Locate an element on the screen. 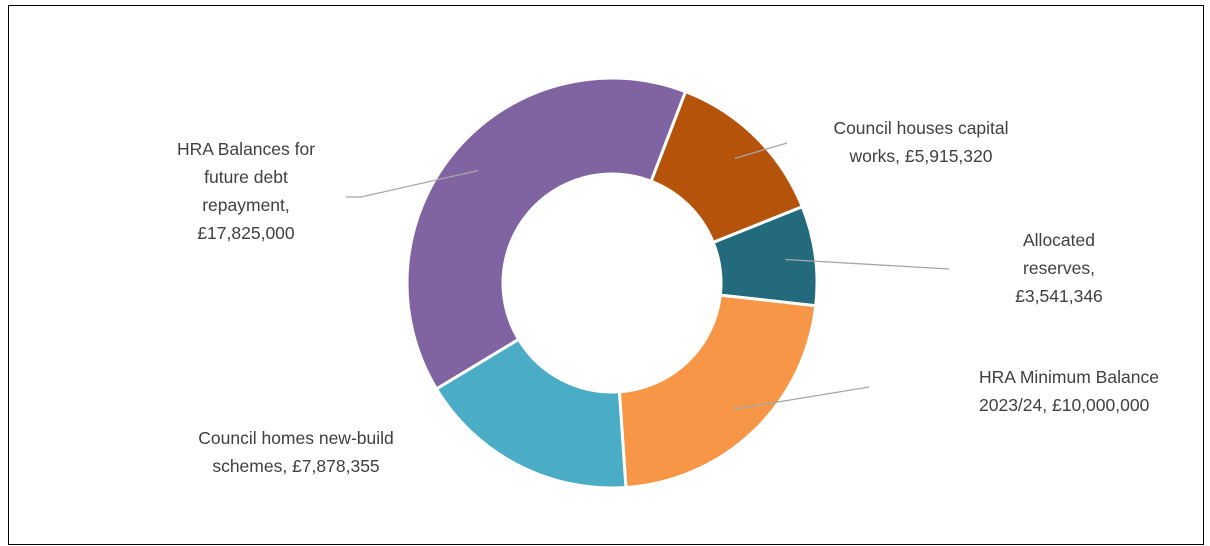  data-label-0-line-0: Council houses capital is located at coordinates (920, 128).